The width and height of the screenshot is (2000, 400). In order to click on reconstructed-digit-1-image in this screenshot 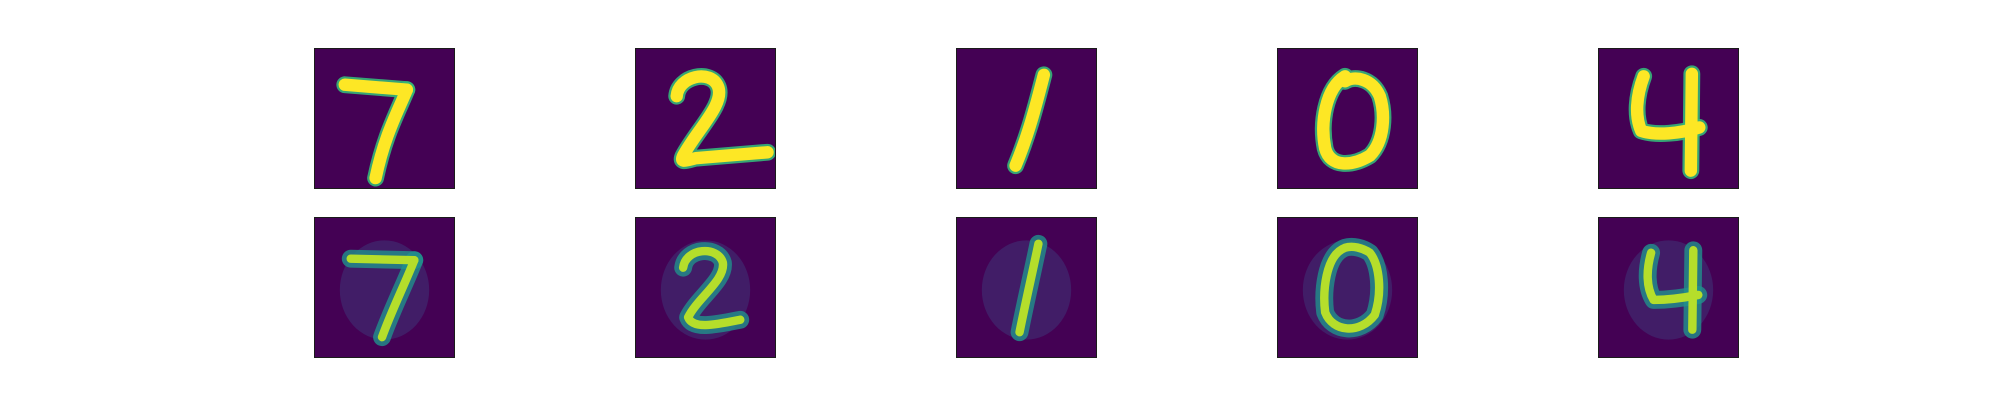, I will do `click(1026, 287)`.